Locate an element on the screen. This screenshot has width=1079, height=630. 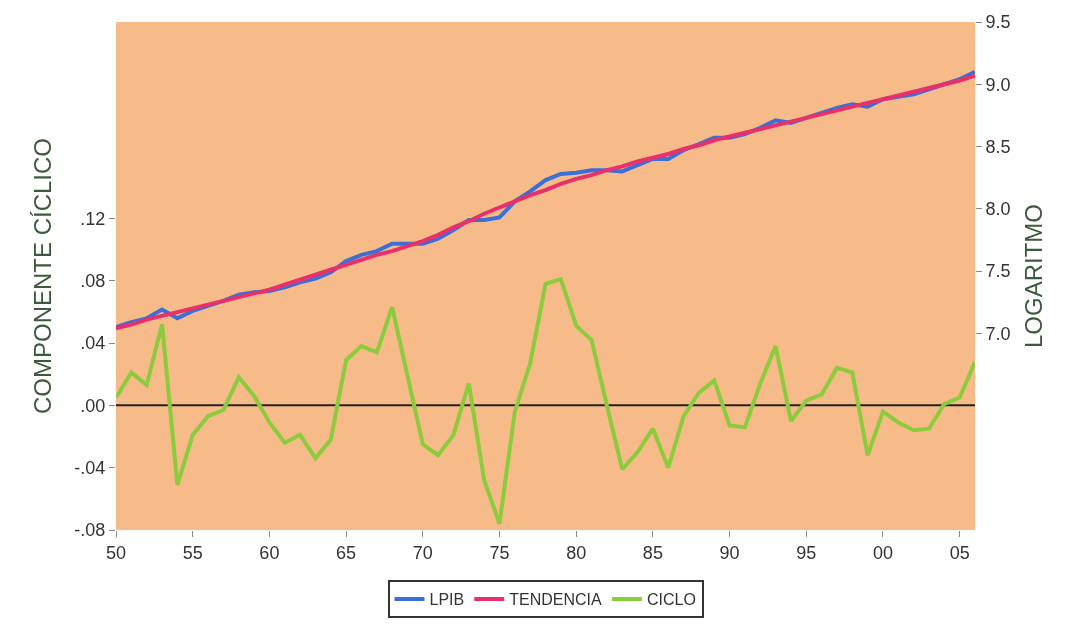
x-tick-label: 85 is located at coordinates (652, 552).